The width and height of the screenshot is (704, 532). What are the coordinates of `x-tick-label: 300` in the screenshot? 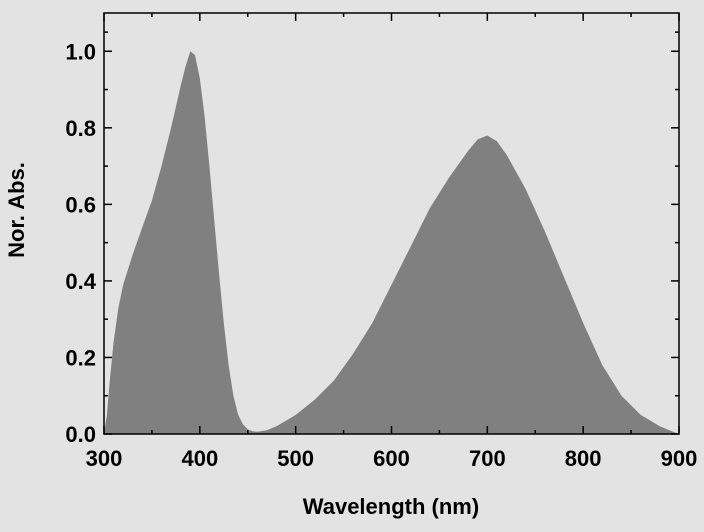 It's located at (104, 458).